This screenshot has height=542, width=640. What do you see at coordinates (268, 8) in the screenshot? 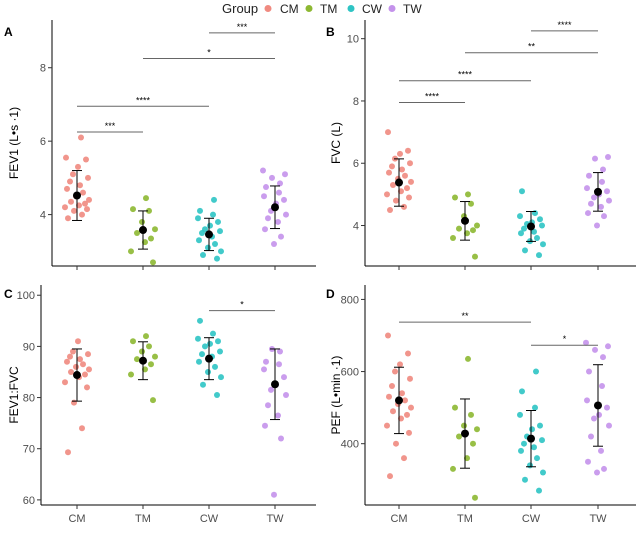
I see `legend-swatch-cm` at bounding box center [268, 8].